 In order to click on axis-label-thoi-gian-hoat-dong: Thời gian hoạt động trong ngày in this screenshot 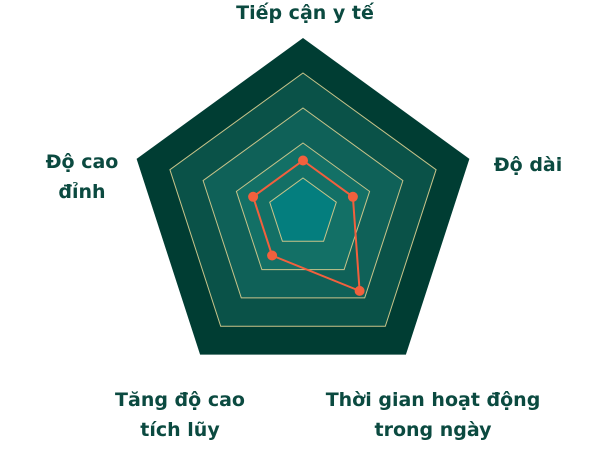, I will do `click(433, 415)`.